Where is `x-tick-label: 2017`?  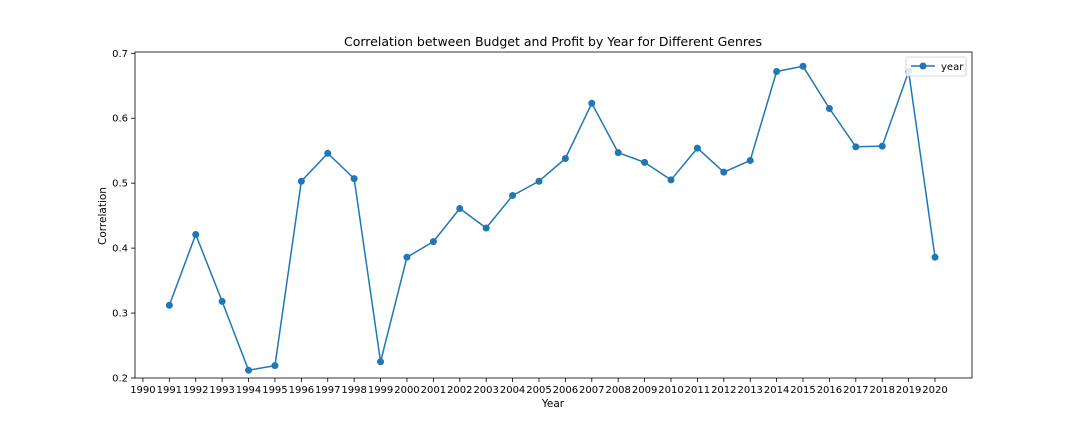 x-tick-label: 2017 is located at coordinates (855, 390).